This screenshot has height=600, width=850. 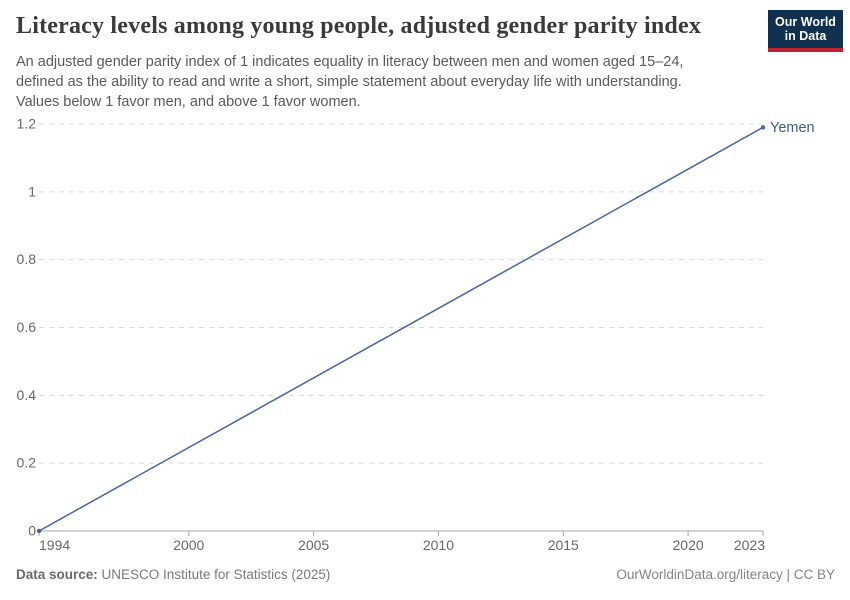 What do you see at coordinates (27, 124) in the screenshot?
I see `y-tick-label: 1.2` at bounding box center [27, 124].